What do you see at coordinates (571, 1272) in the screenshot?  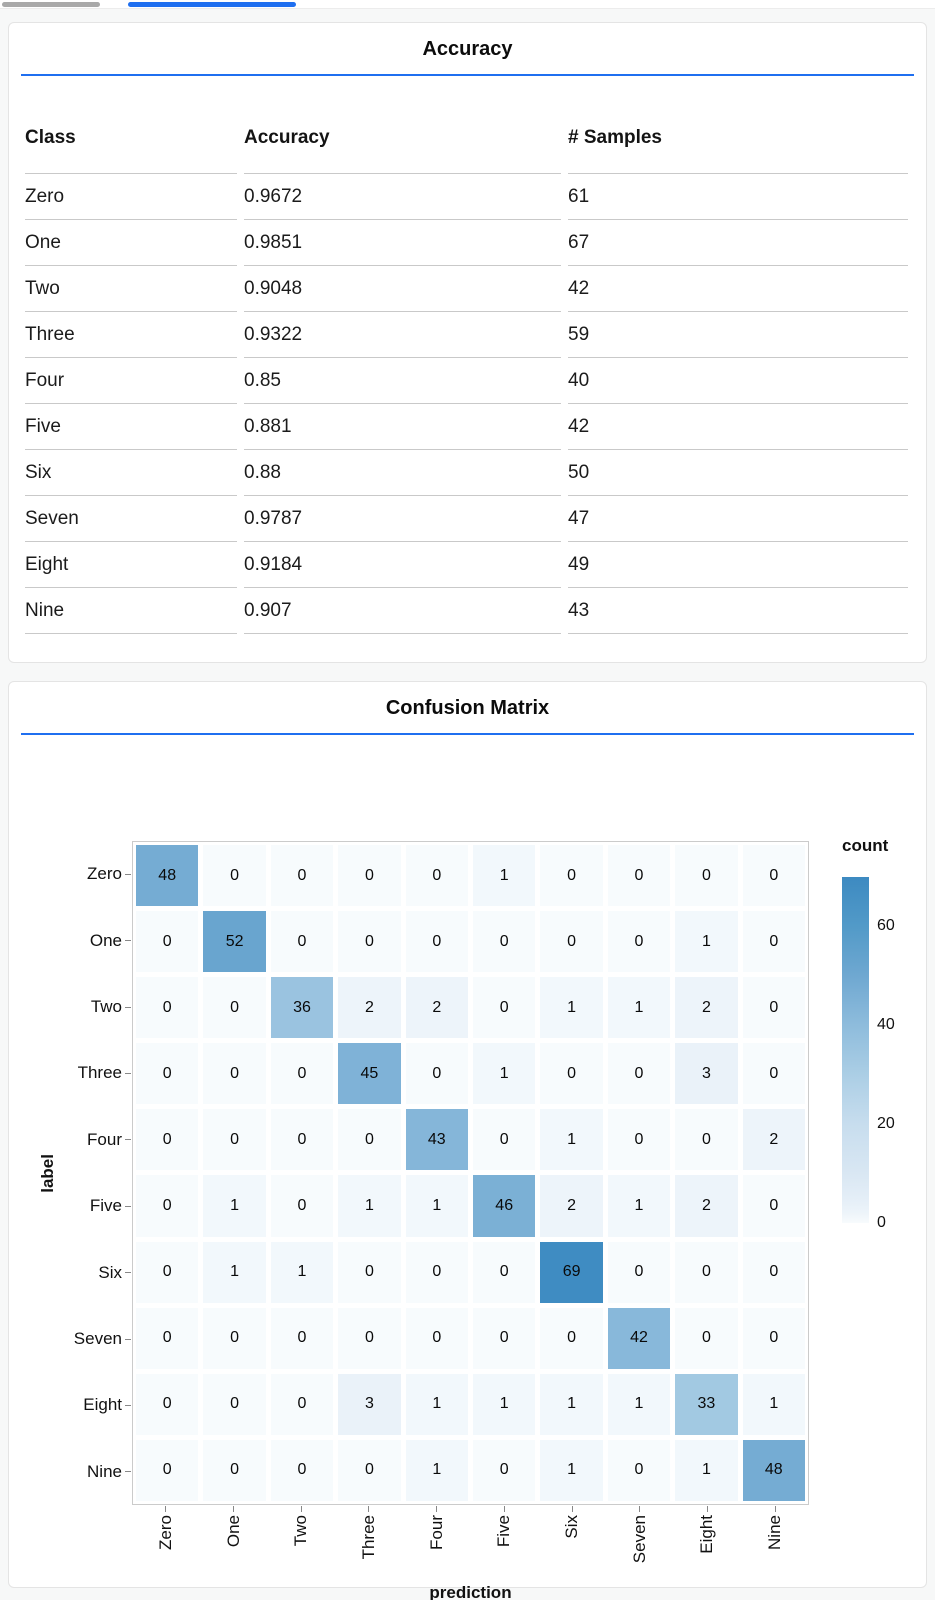 I see `matrix-cell: 69` at bounding box center [571, 1272].